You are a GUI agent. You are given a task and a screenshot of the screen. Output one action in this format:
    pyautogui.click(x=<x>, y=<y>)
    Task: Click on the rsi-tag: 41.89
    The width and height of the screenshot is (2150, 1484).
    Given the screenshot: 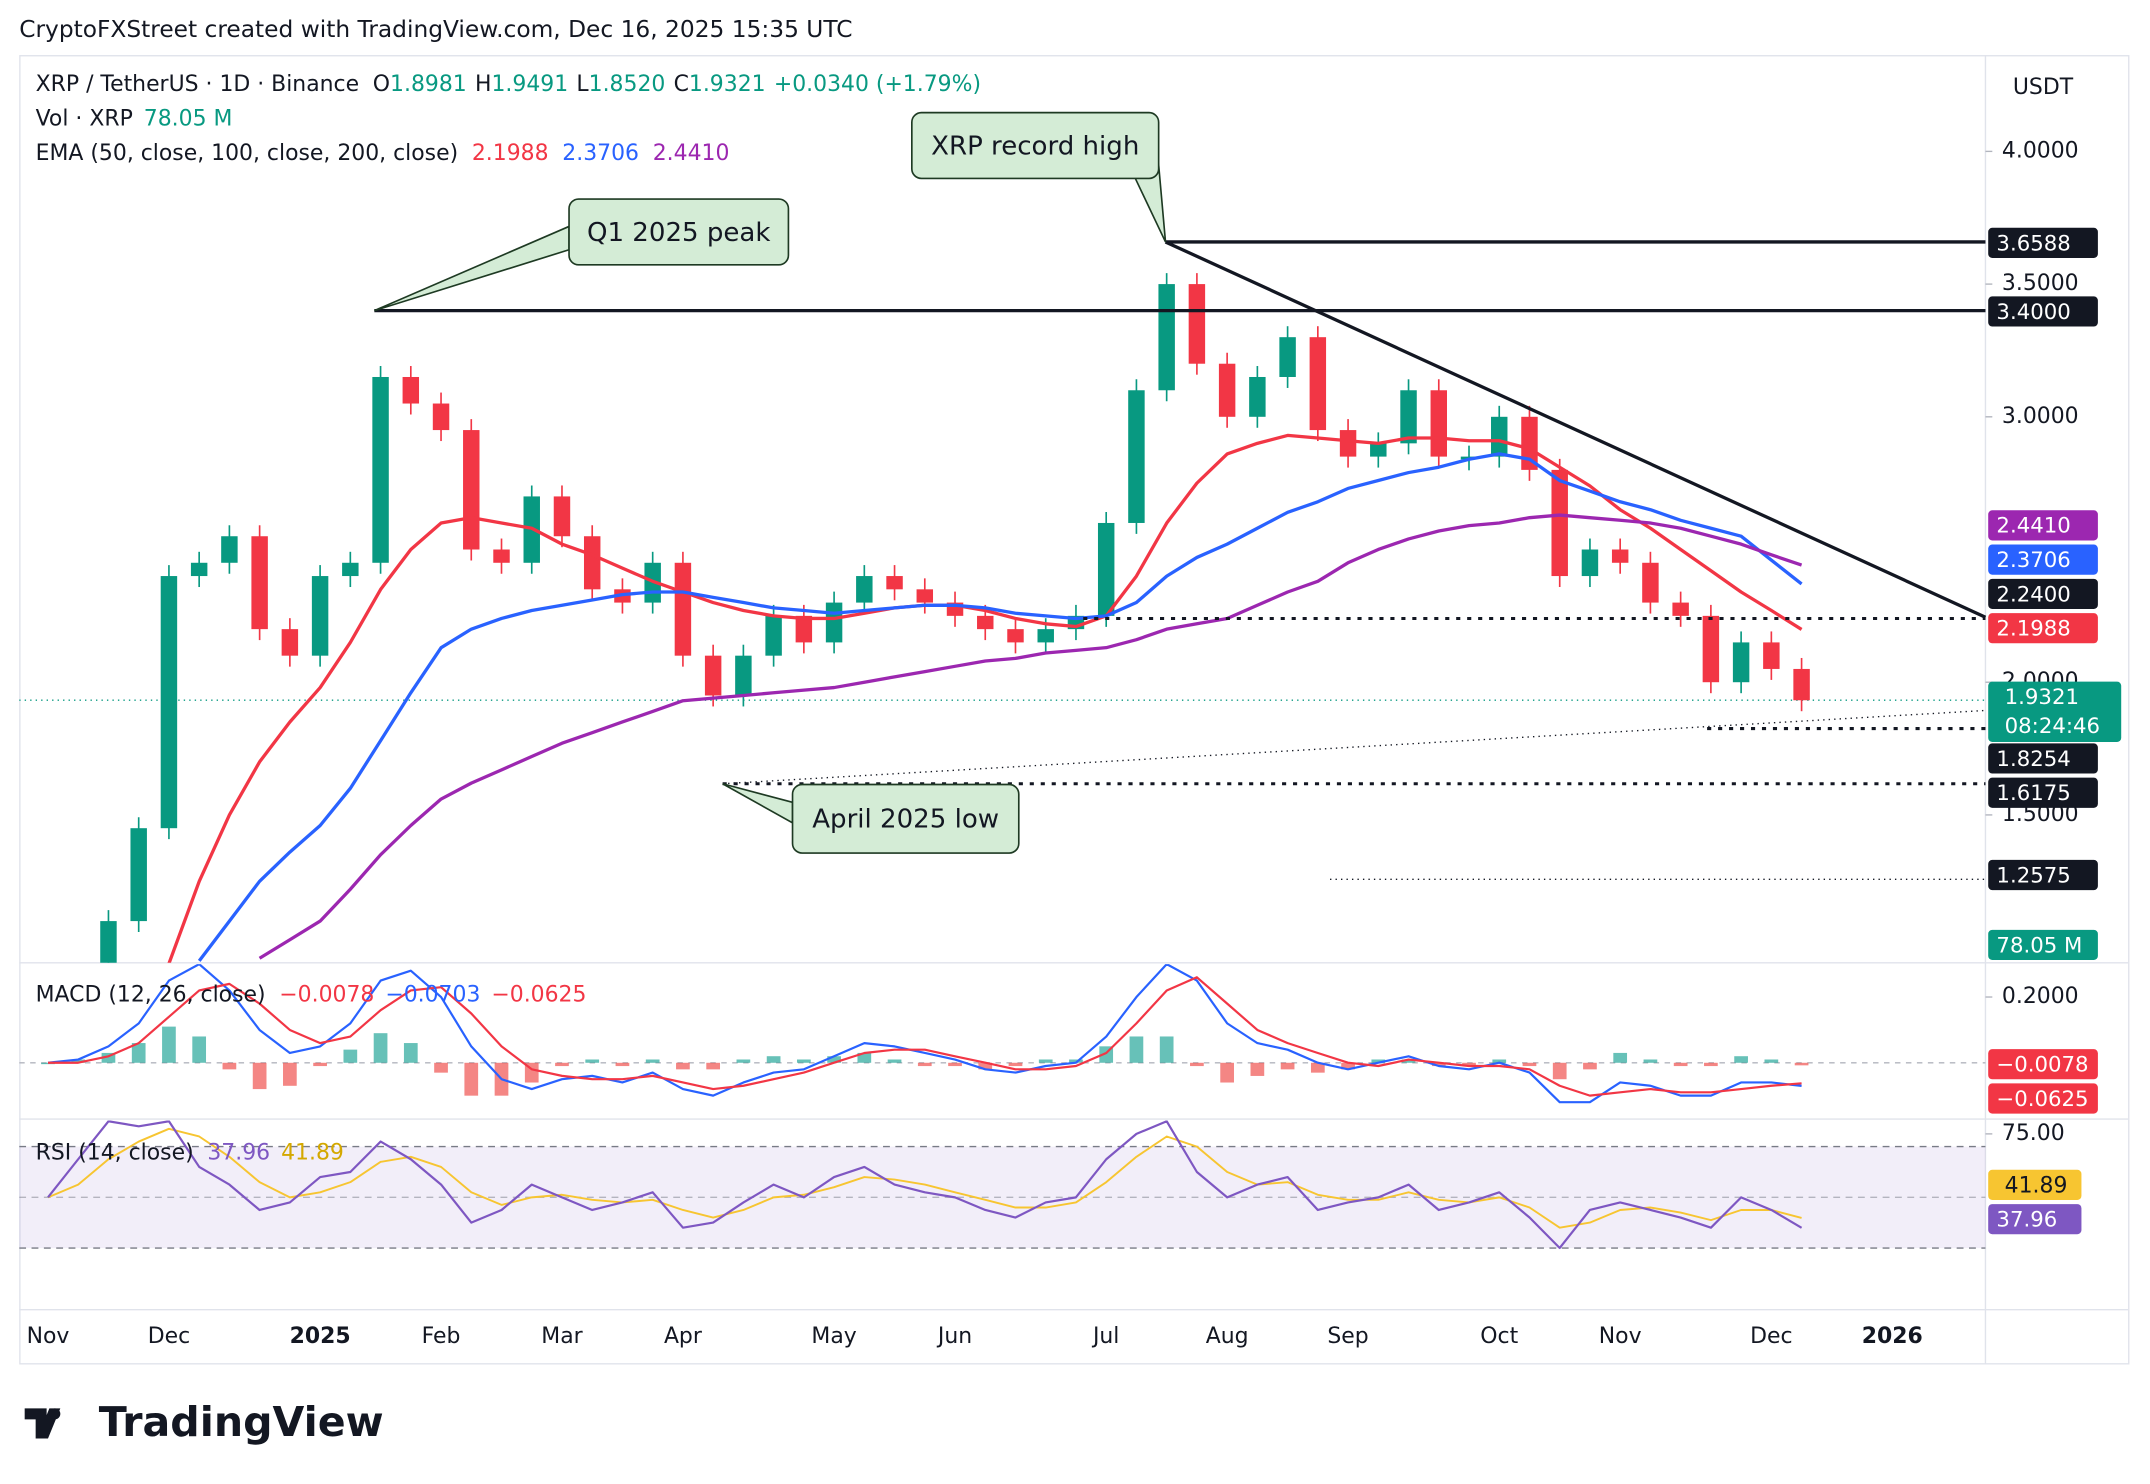 What is the action you would take?
    pyautogui.click(x=2036, y=1185)
    